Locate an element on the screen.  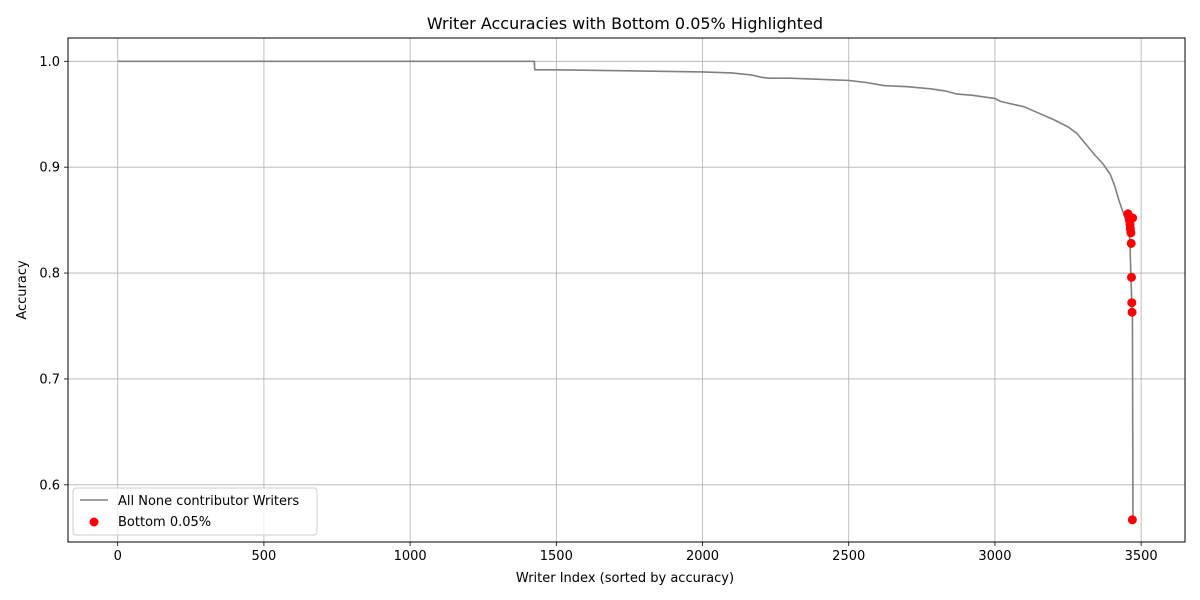
x-tick-label: 2000 is located at coordinates (702, 556).